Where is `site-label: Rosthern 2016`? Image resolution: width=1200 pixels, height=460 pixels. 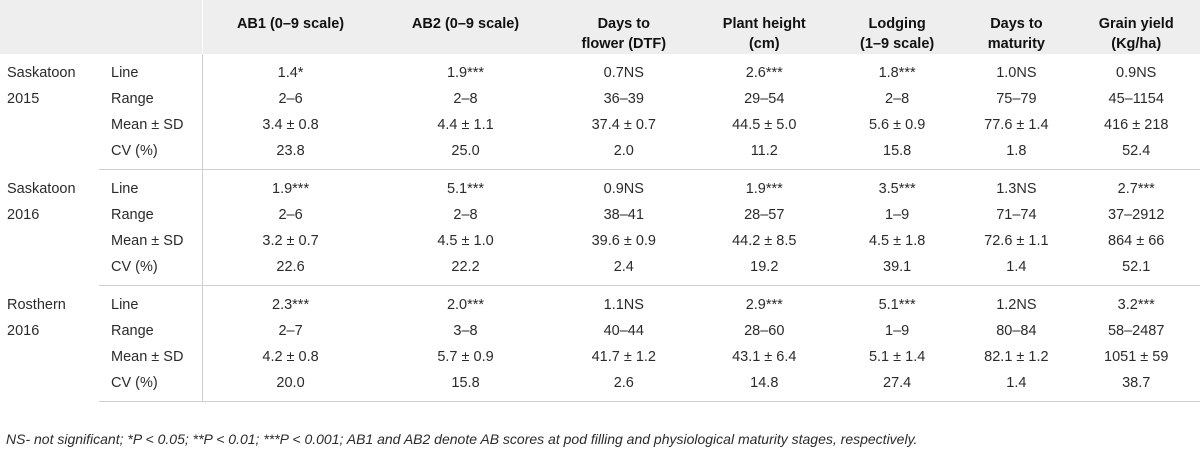 site-label: Rosthern 2016 is located at coordinates (49, 344).